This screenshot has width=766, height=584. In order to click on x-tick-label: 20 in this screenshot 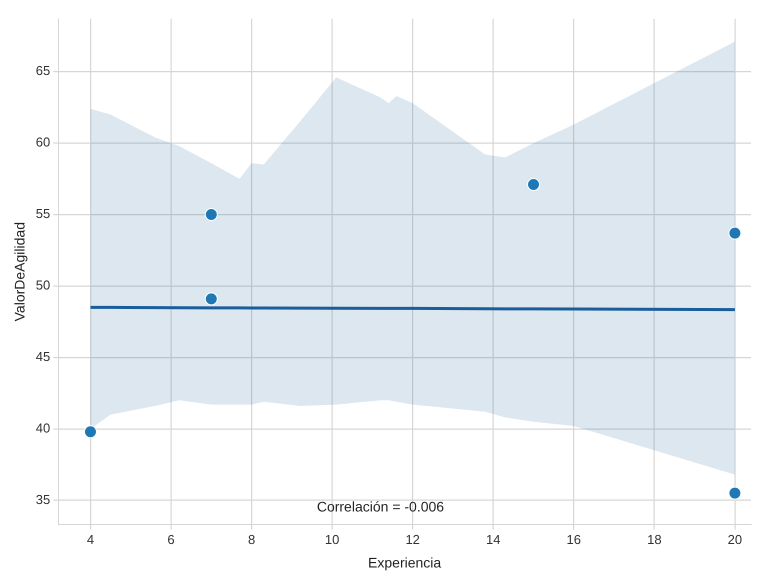, I will do `click(735, 539)`.